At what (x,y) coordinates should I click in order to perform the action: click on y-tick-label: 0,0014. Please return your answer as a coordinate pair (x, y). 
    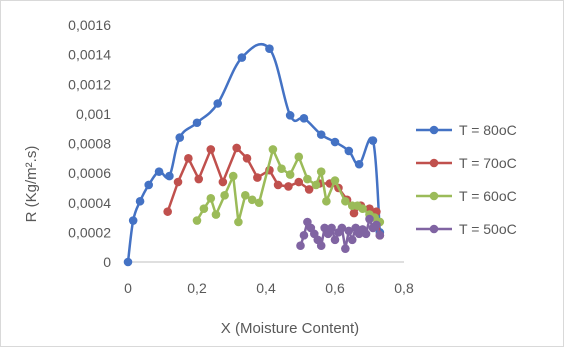
    Looking at the image, I should click on (89, 55).